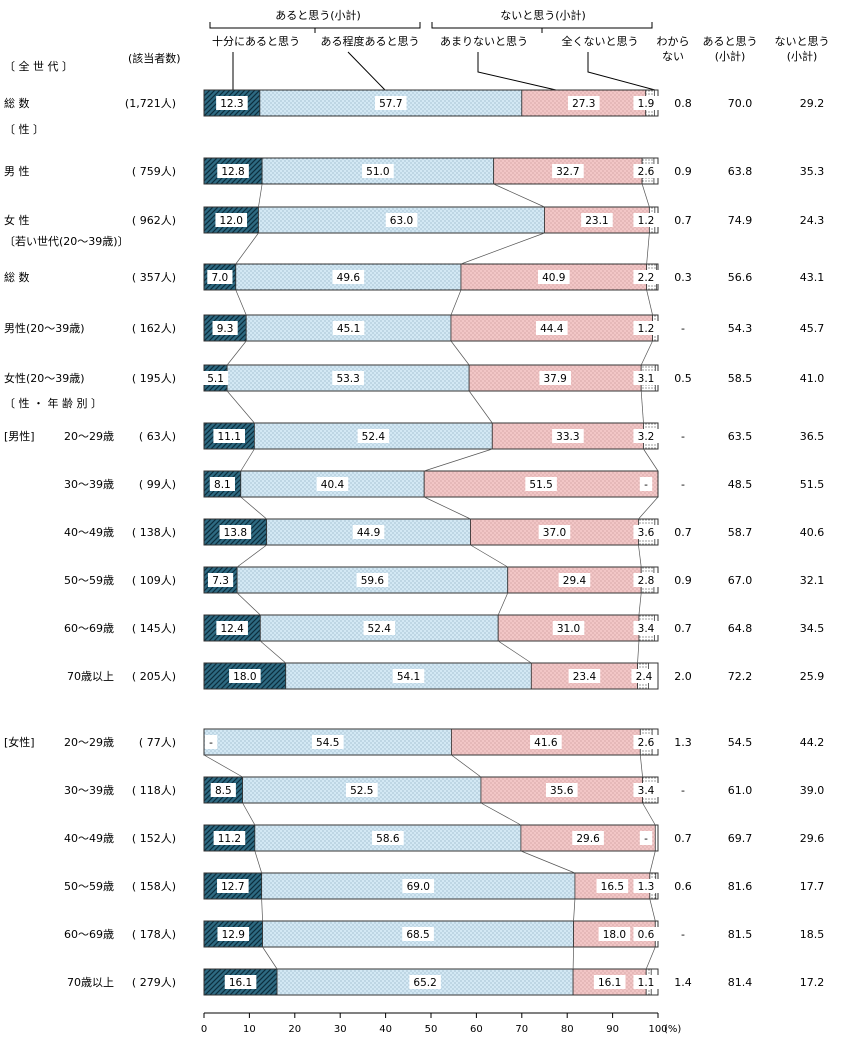 The width and height of the screenshot is (850, 1043). I want to click on data-label: 12.3, so click(231, 104).